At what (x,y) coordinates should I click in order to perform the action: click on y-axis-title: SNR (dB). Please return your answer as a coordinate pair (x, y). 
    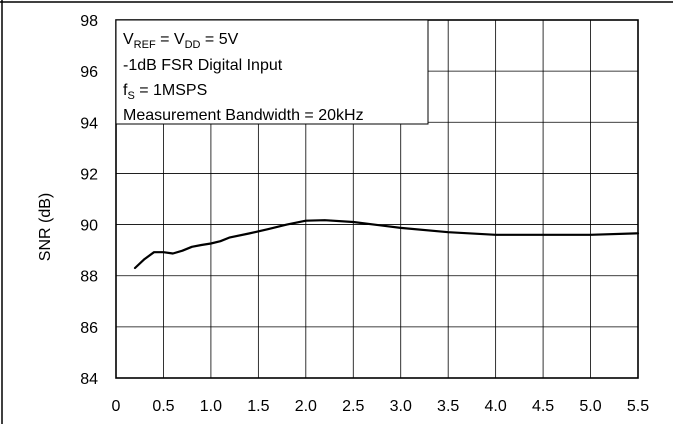
    Looking at the image, I should click on (45, 227).